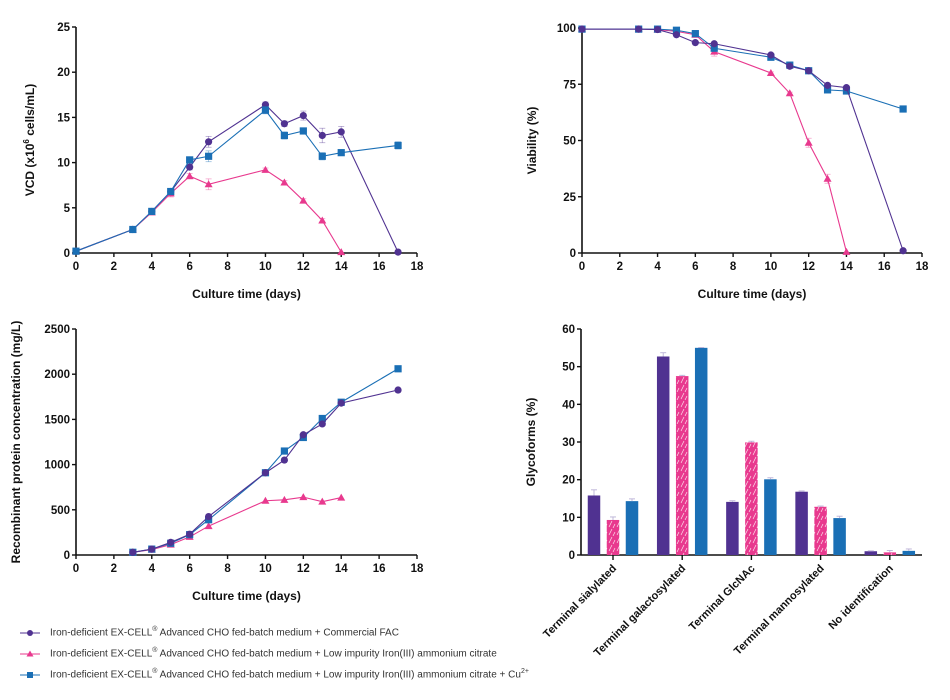 The image size is (950, 700). I want to click on y-axis-title: Recombinant protein concentration (mg/L), so click(16, 442).